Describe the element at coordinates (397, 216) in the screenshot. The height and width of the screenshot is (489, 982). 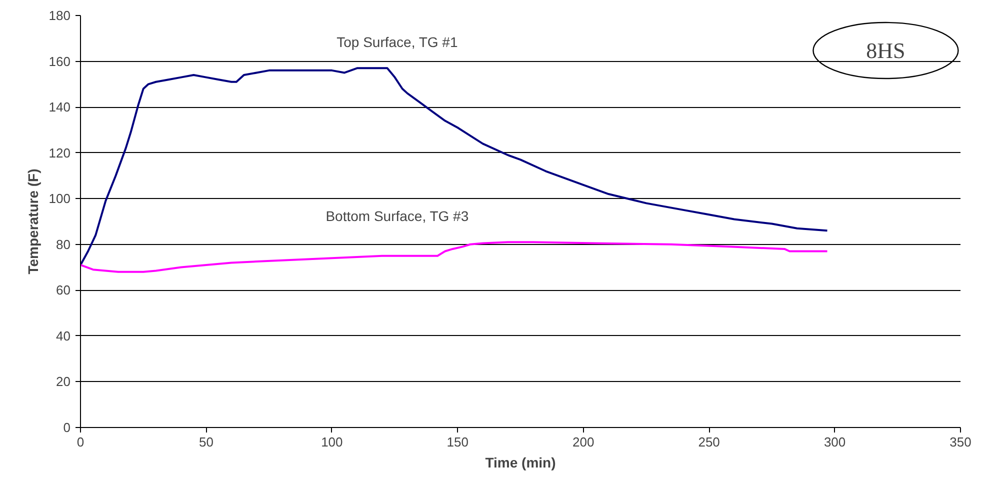
I see `series-label: Bottom Surface, TG #3` at that location.